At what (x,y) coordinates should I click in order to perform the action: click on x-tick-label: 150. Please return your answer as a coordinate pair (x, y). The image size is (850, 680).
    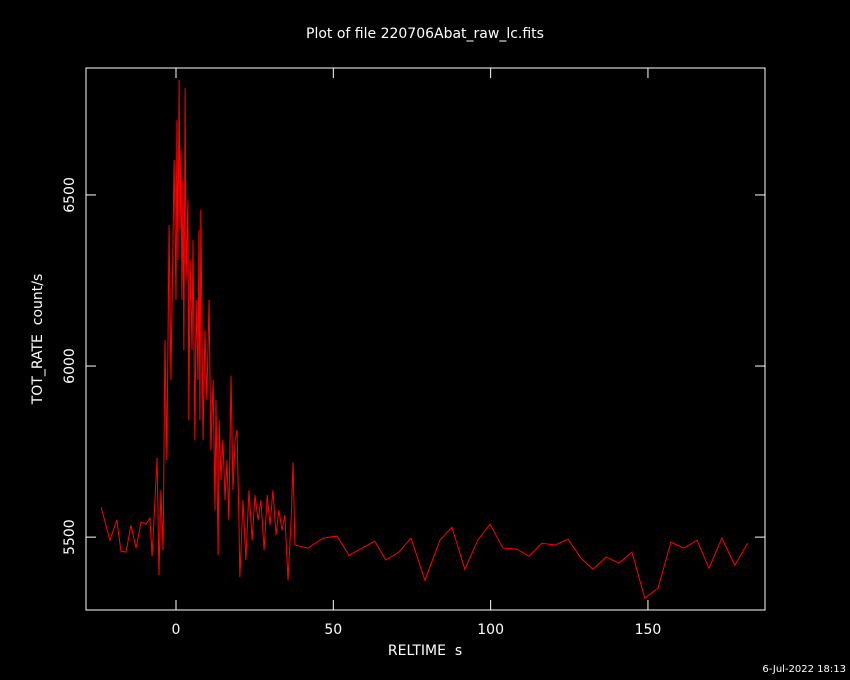
    Looking at the image, I should click on (648, 630).